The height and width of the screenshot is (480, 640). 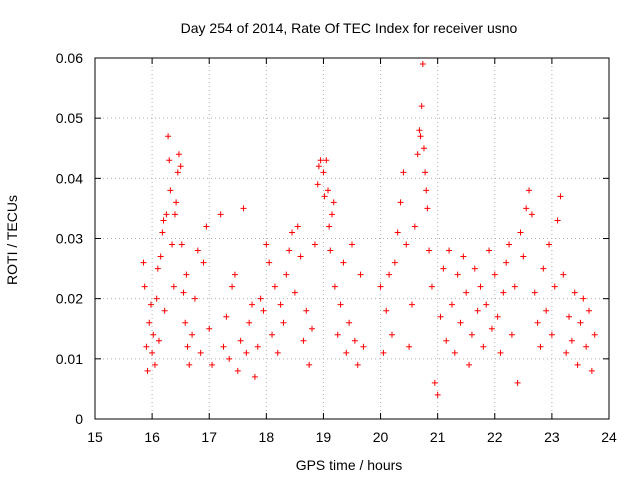 What do you see at coordinates (267, 437) in the screenshot?
I see `x-tick-label: 18` at bounding box center [267, 437].